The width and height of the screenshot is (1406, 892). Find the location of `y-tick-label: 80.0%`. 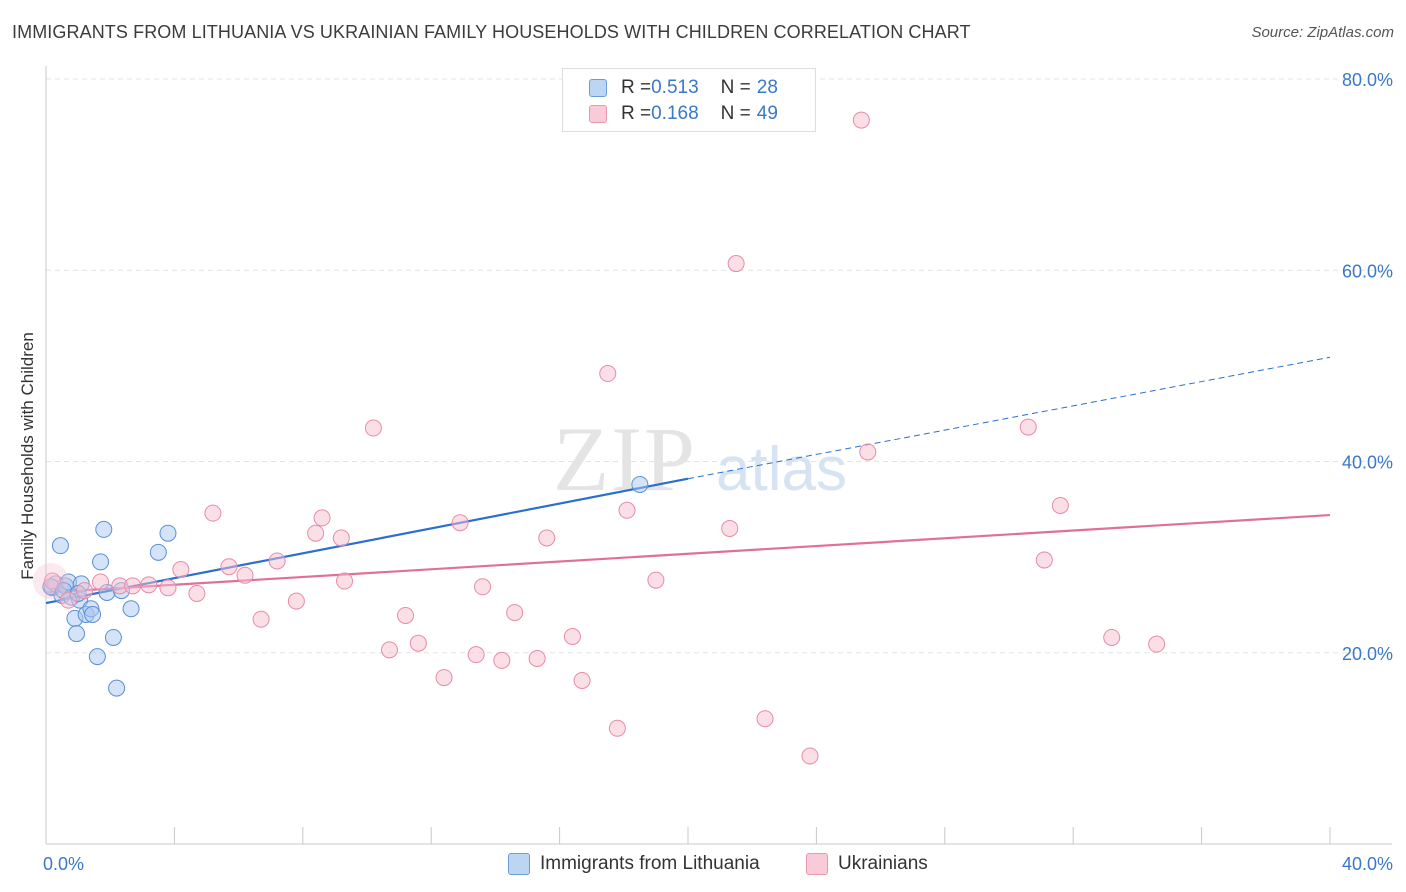

y-tick-label: 80.0% is located at coordinates (1367, 80).